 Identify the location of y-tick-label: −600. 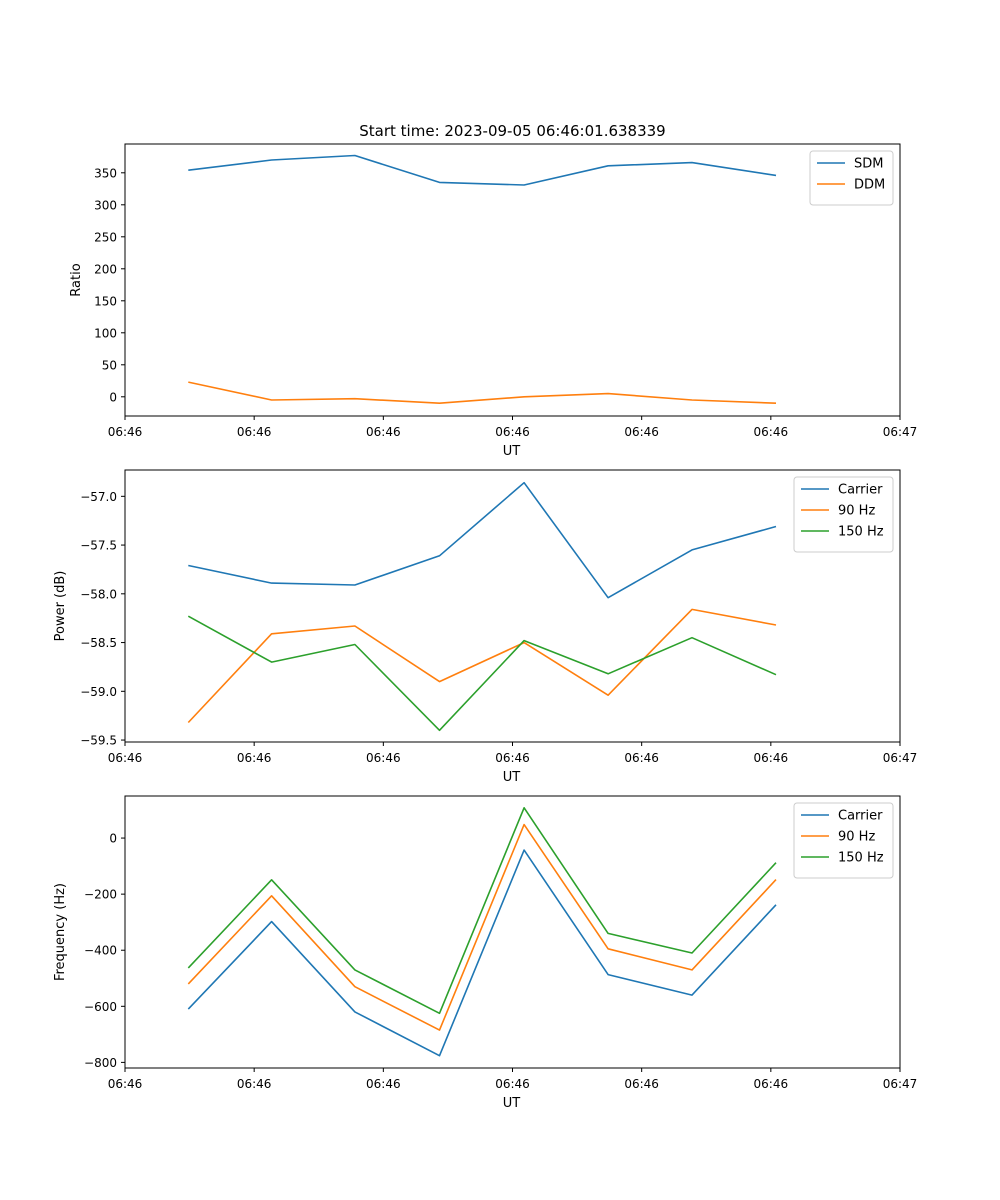
(100, 1007).